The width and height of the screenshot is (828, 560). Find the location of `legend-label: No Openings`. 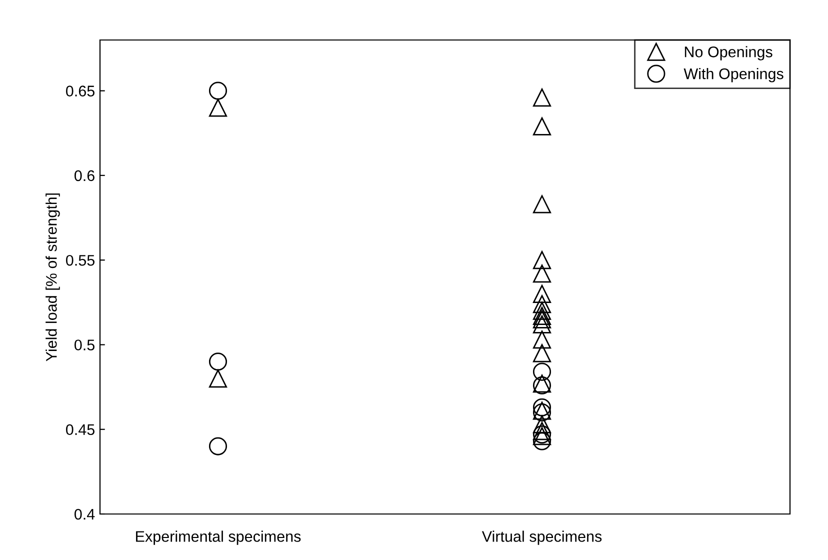

legend-label: No Openings is located at coordinates (728, 53).